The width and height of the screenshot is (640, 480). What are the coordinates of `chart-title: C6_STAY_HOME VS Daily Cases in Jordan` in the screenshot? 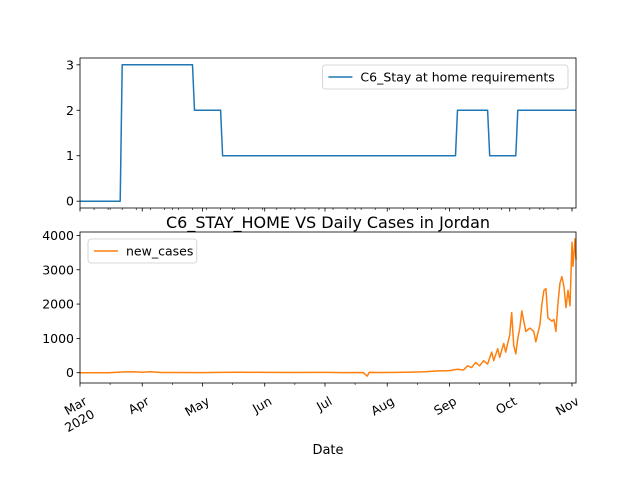 It's located at (328, 223).